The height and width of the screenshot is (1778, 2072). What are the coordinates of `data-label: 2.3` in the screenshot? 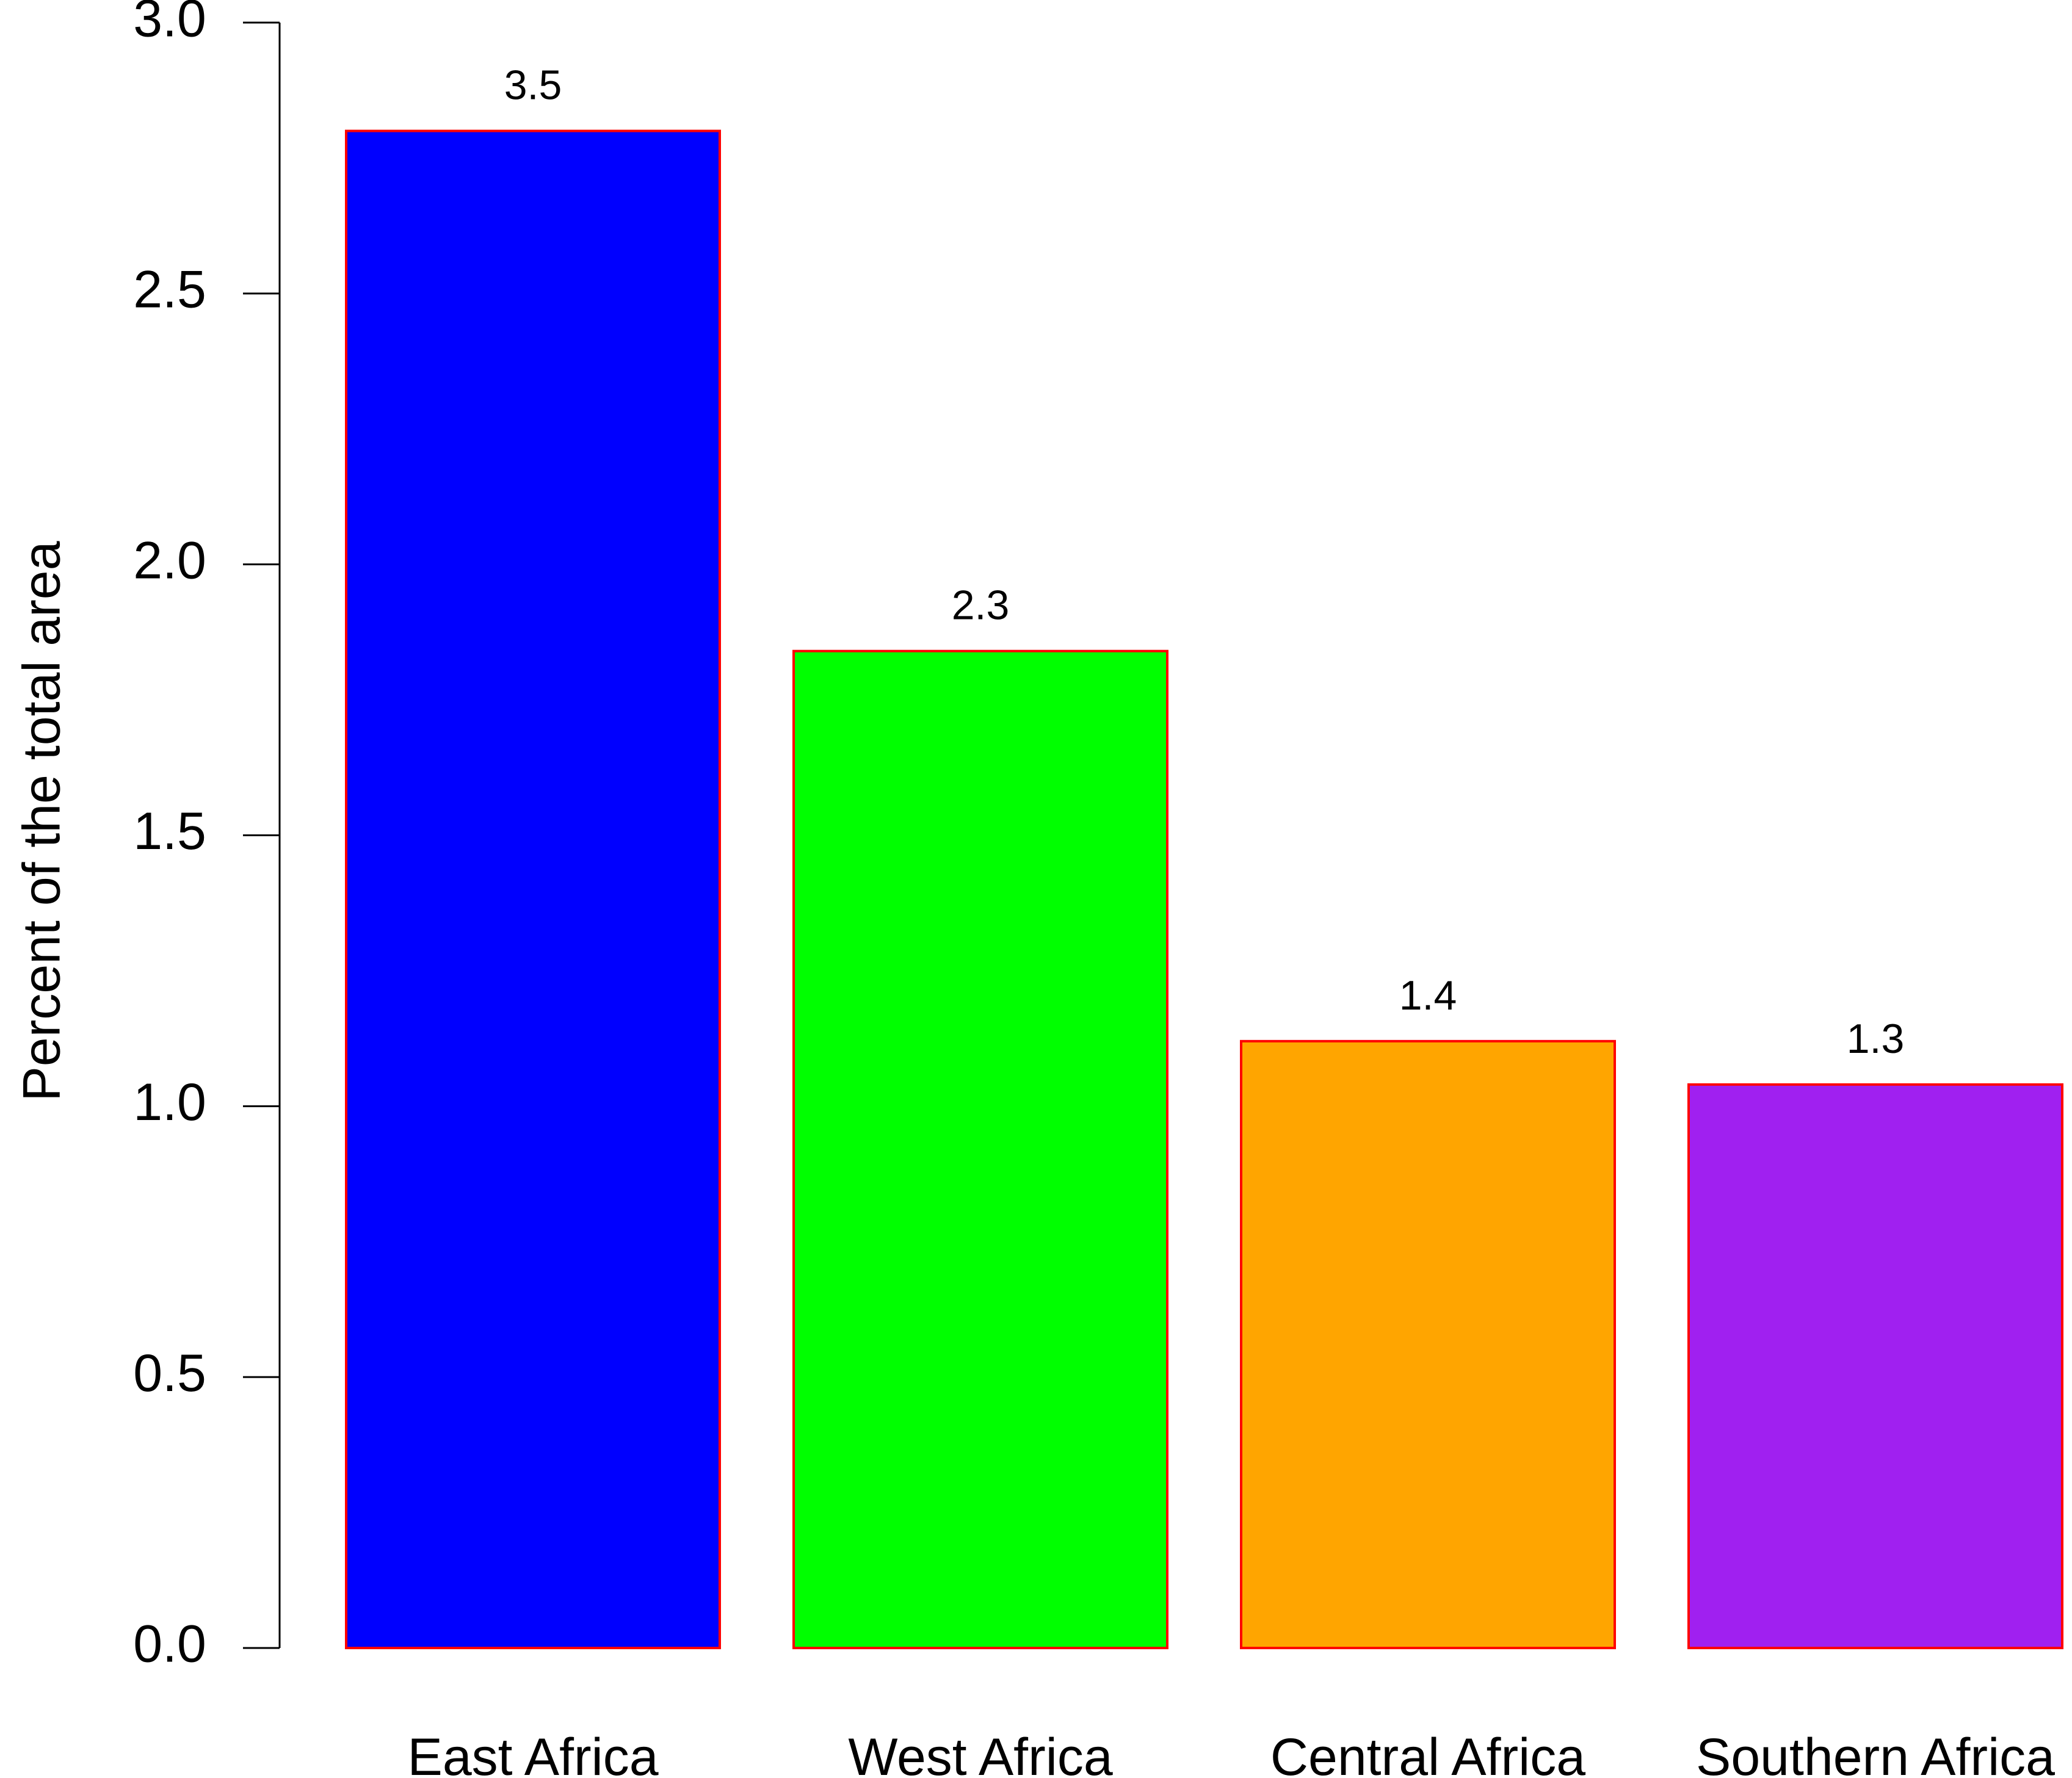 It's located at (981, 605).